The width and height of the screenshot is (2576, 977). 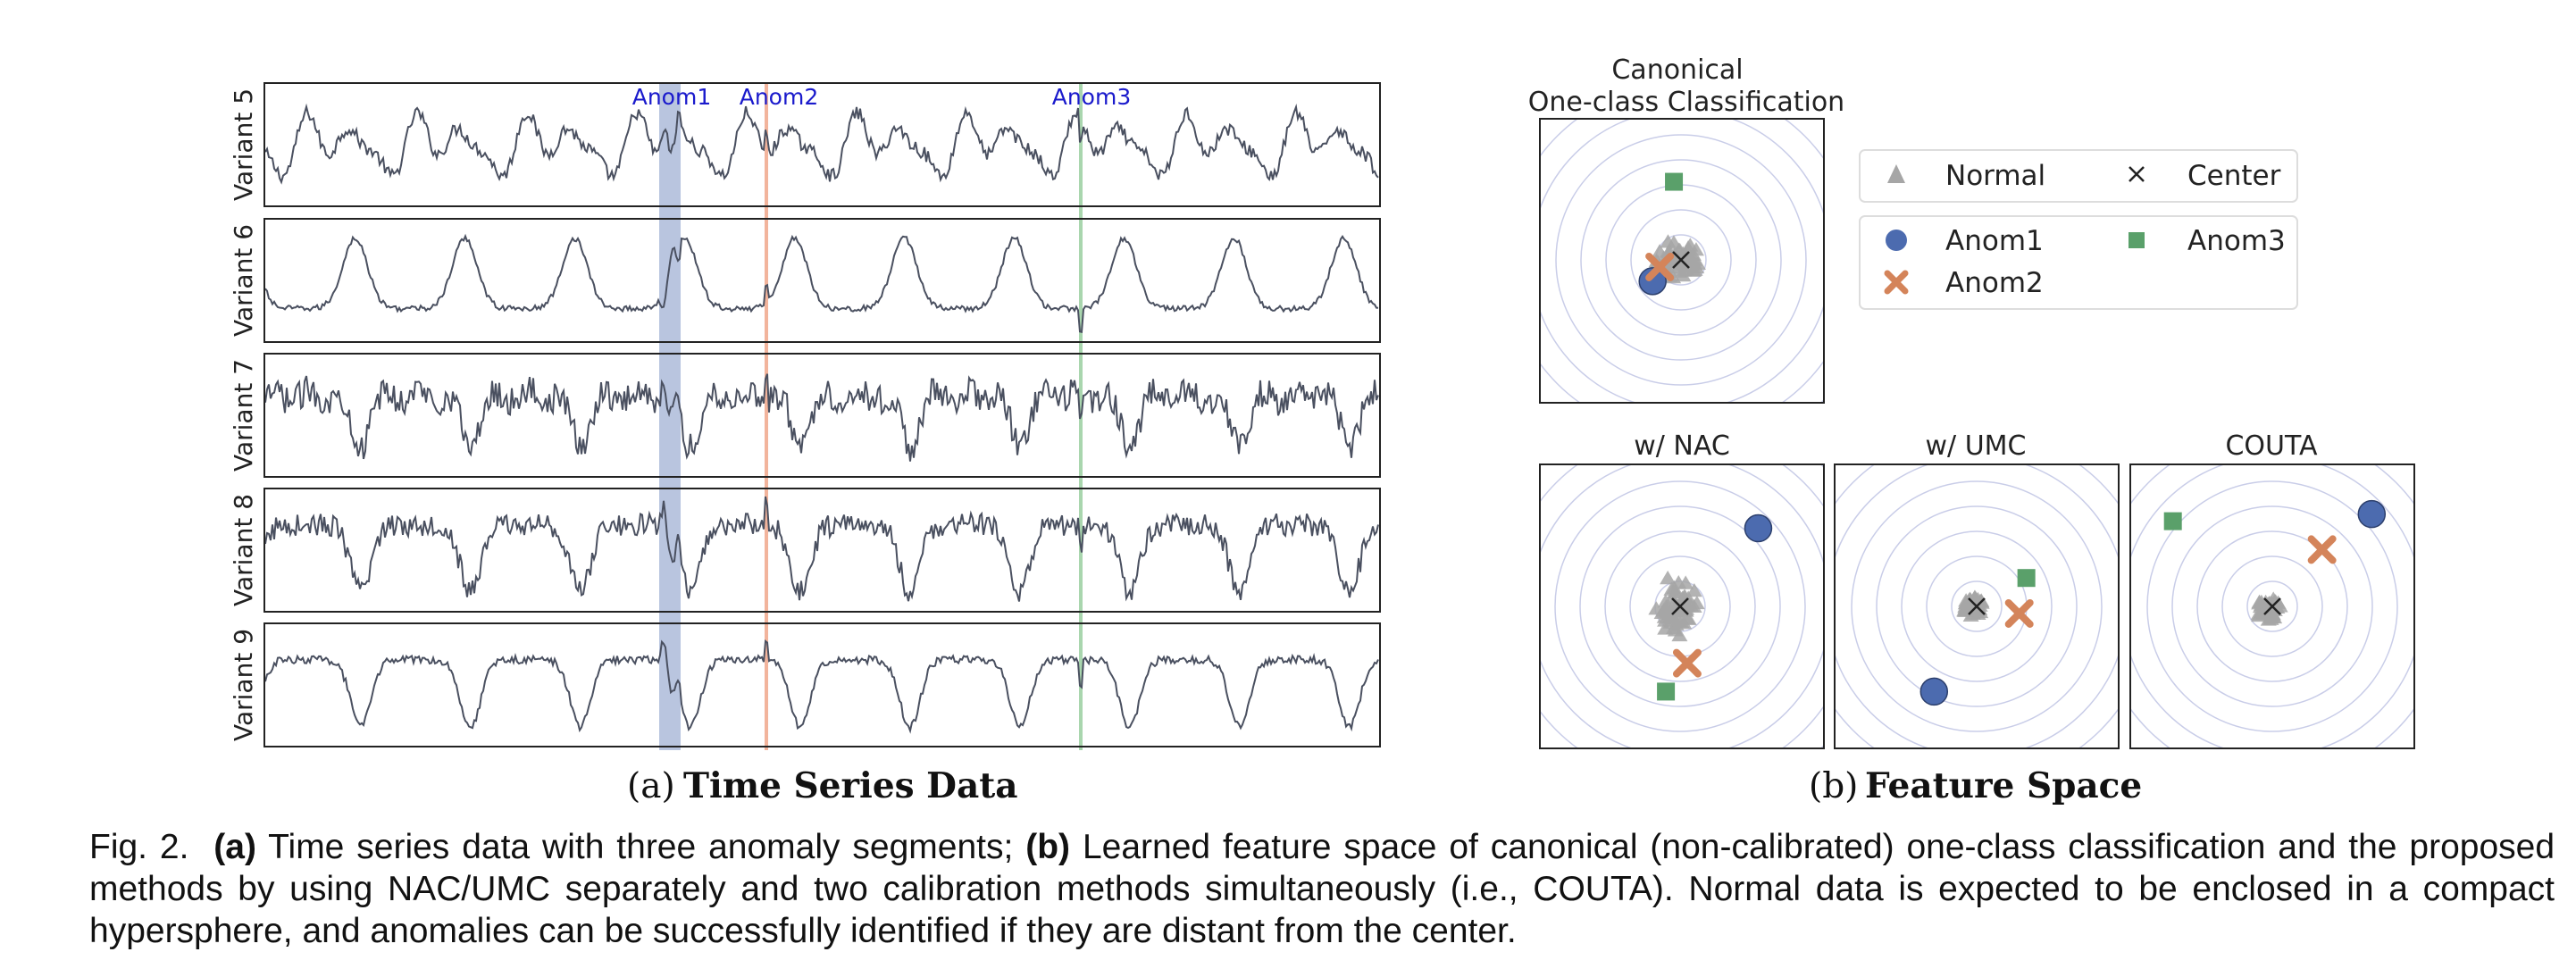 I want to click on variant-subplot: Variant 8, so click(x=805, y=550).